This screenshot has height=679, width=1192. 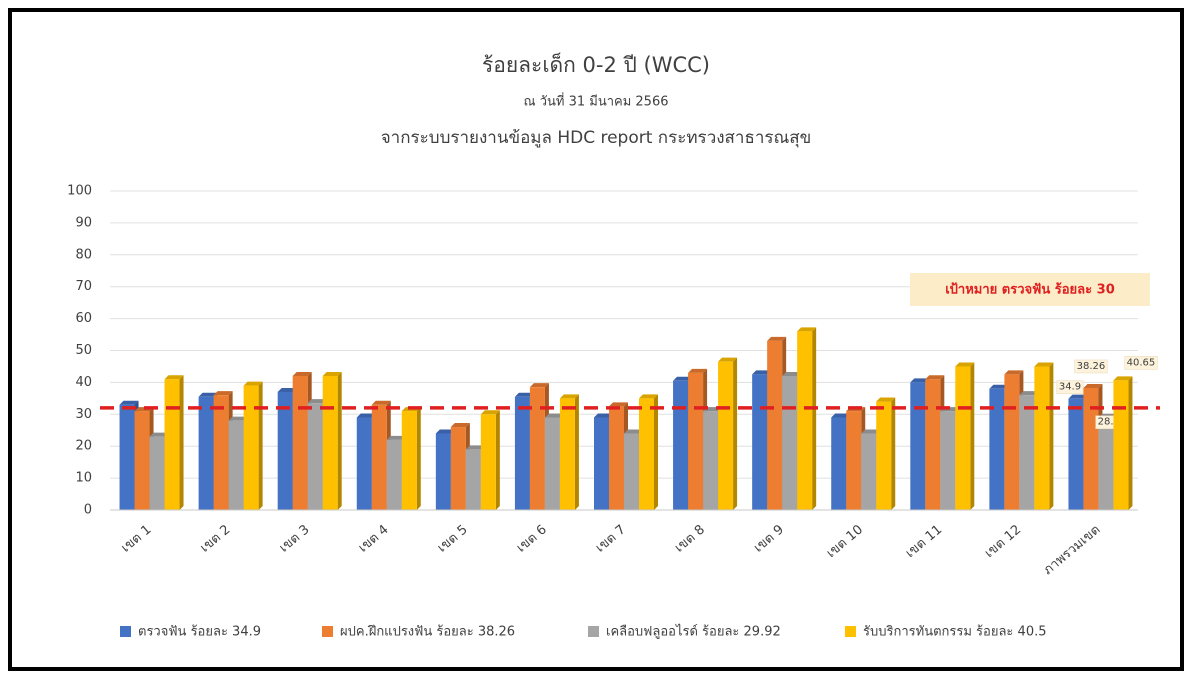 I want to click on data-label: 34.9, so click(x=1070, y=387).